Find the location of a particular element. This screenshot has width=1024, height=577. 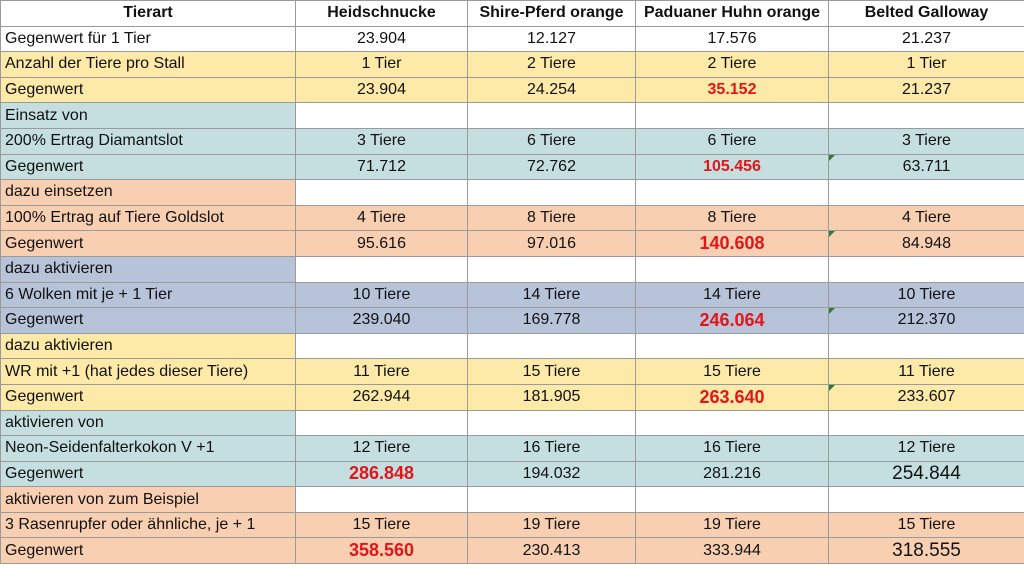

value-cell: 17.576 is located at coordinates (732, 39).